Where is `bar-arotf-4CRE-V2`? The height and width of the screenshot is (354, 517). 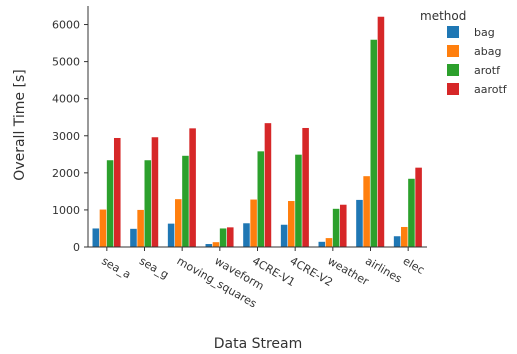
bar-arotf-4CRE-V2 is located at coordinates (298, 200).